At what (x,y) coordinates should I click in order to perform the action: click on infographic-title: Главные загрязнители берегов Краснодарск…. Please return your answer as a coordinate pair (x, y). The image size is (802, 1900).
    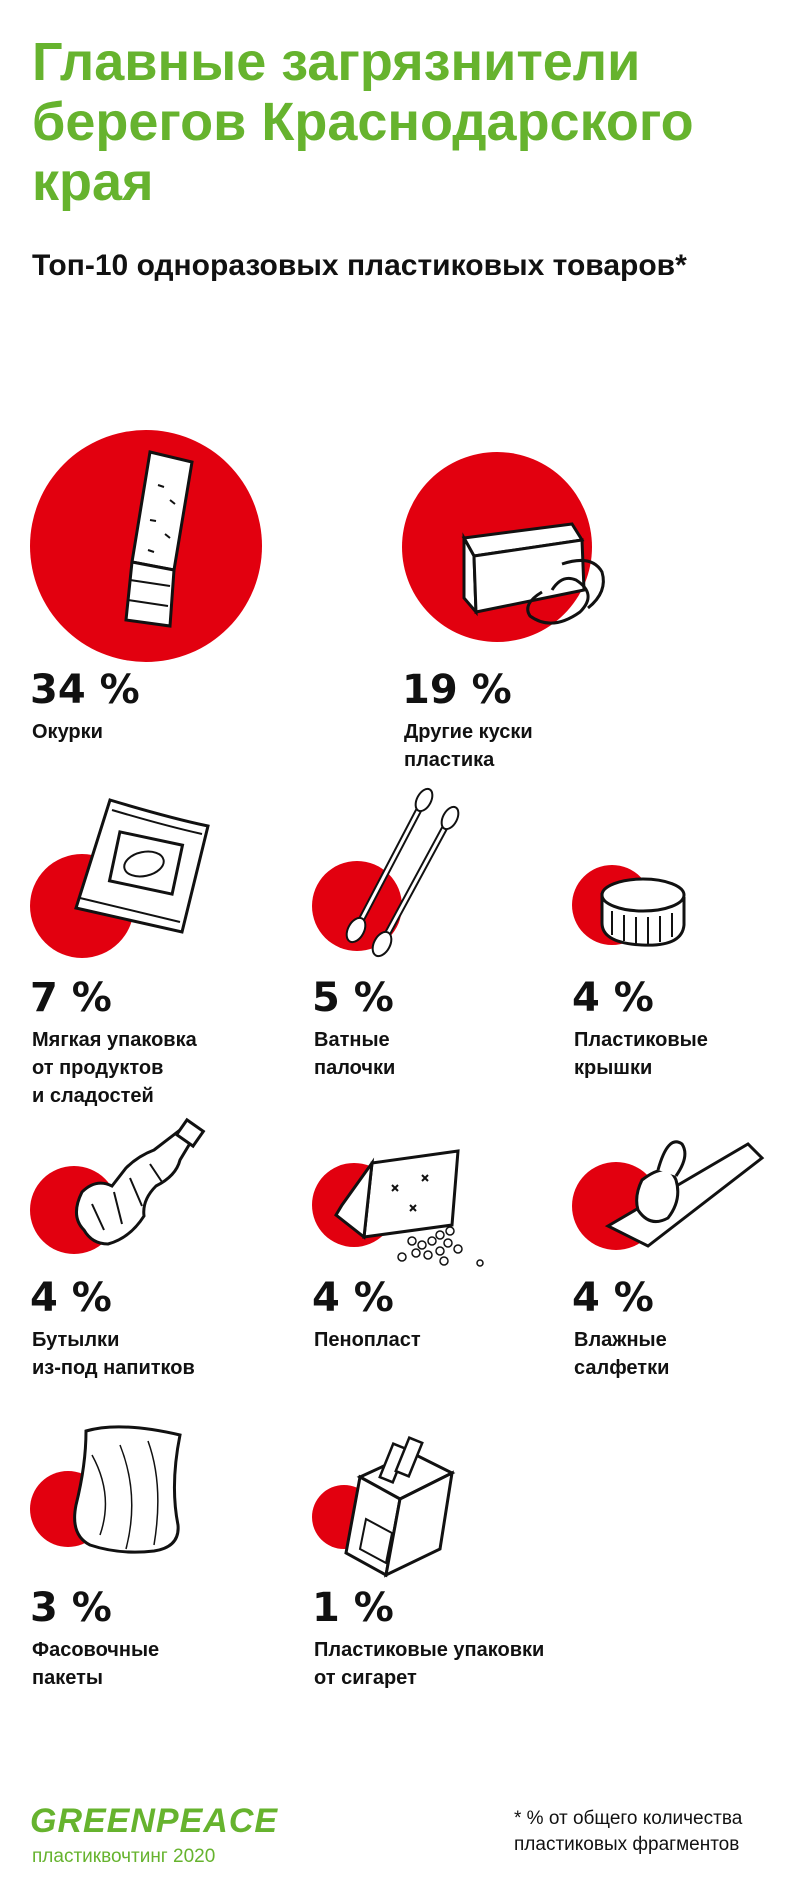
    Looking at the image, I should click on (363, 122).